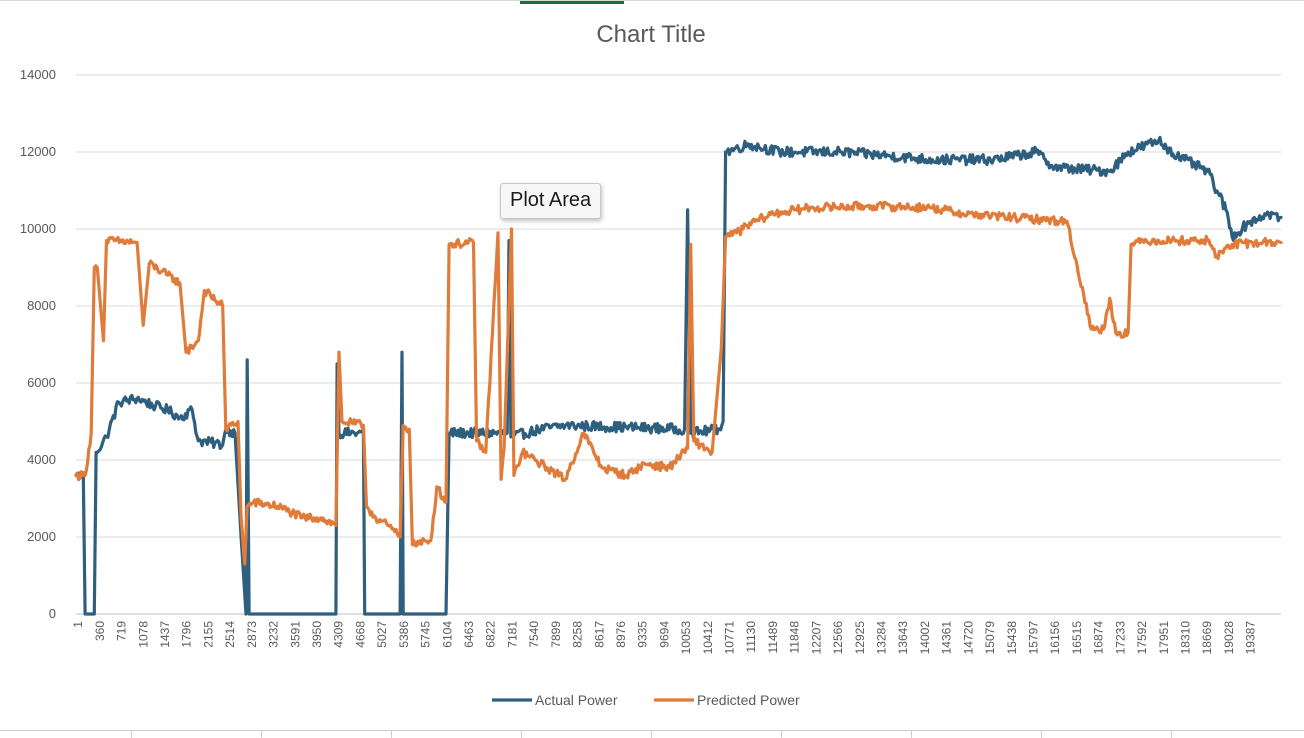 This screenshot has width=1304, height=738. What do you see at coordinates (572, 2) in the screenshot?
I see `selection-indicator` at bounding box center [572, 2].